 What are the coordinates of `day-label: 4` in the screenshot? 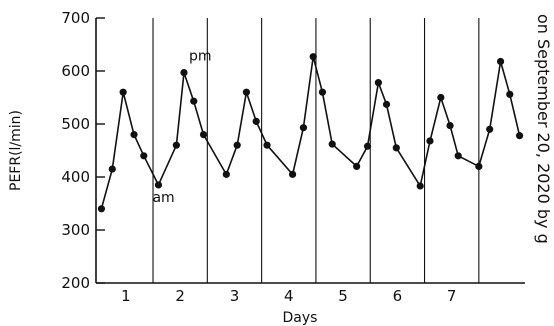 It's located at (289, 296).